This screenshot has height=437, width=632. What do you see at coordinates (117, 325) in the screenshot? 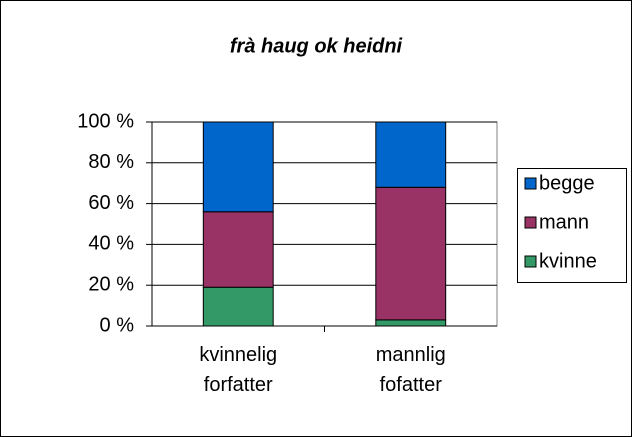
I see `y-tick-label: 0 %` at bounding box center [117, 325].